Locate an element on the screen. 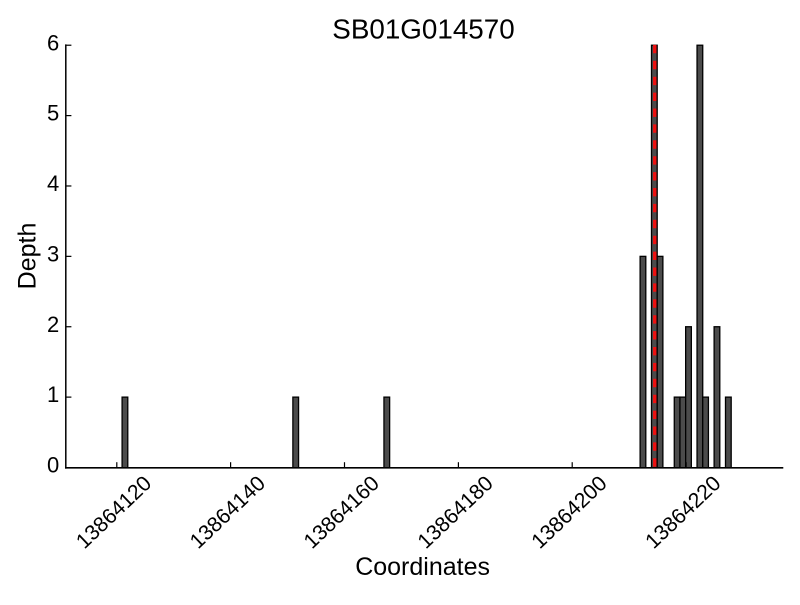 This screenshot has width=800, height=605. svg-text: 6 is located at coordinates (53, 42).